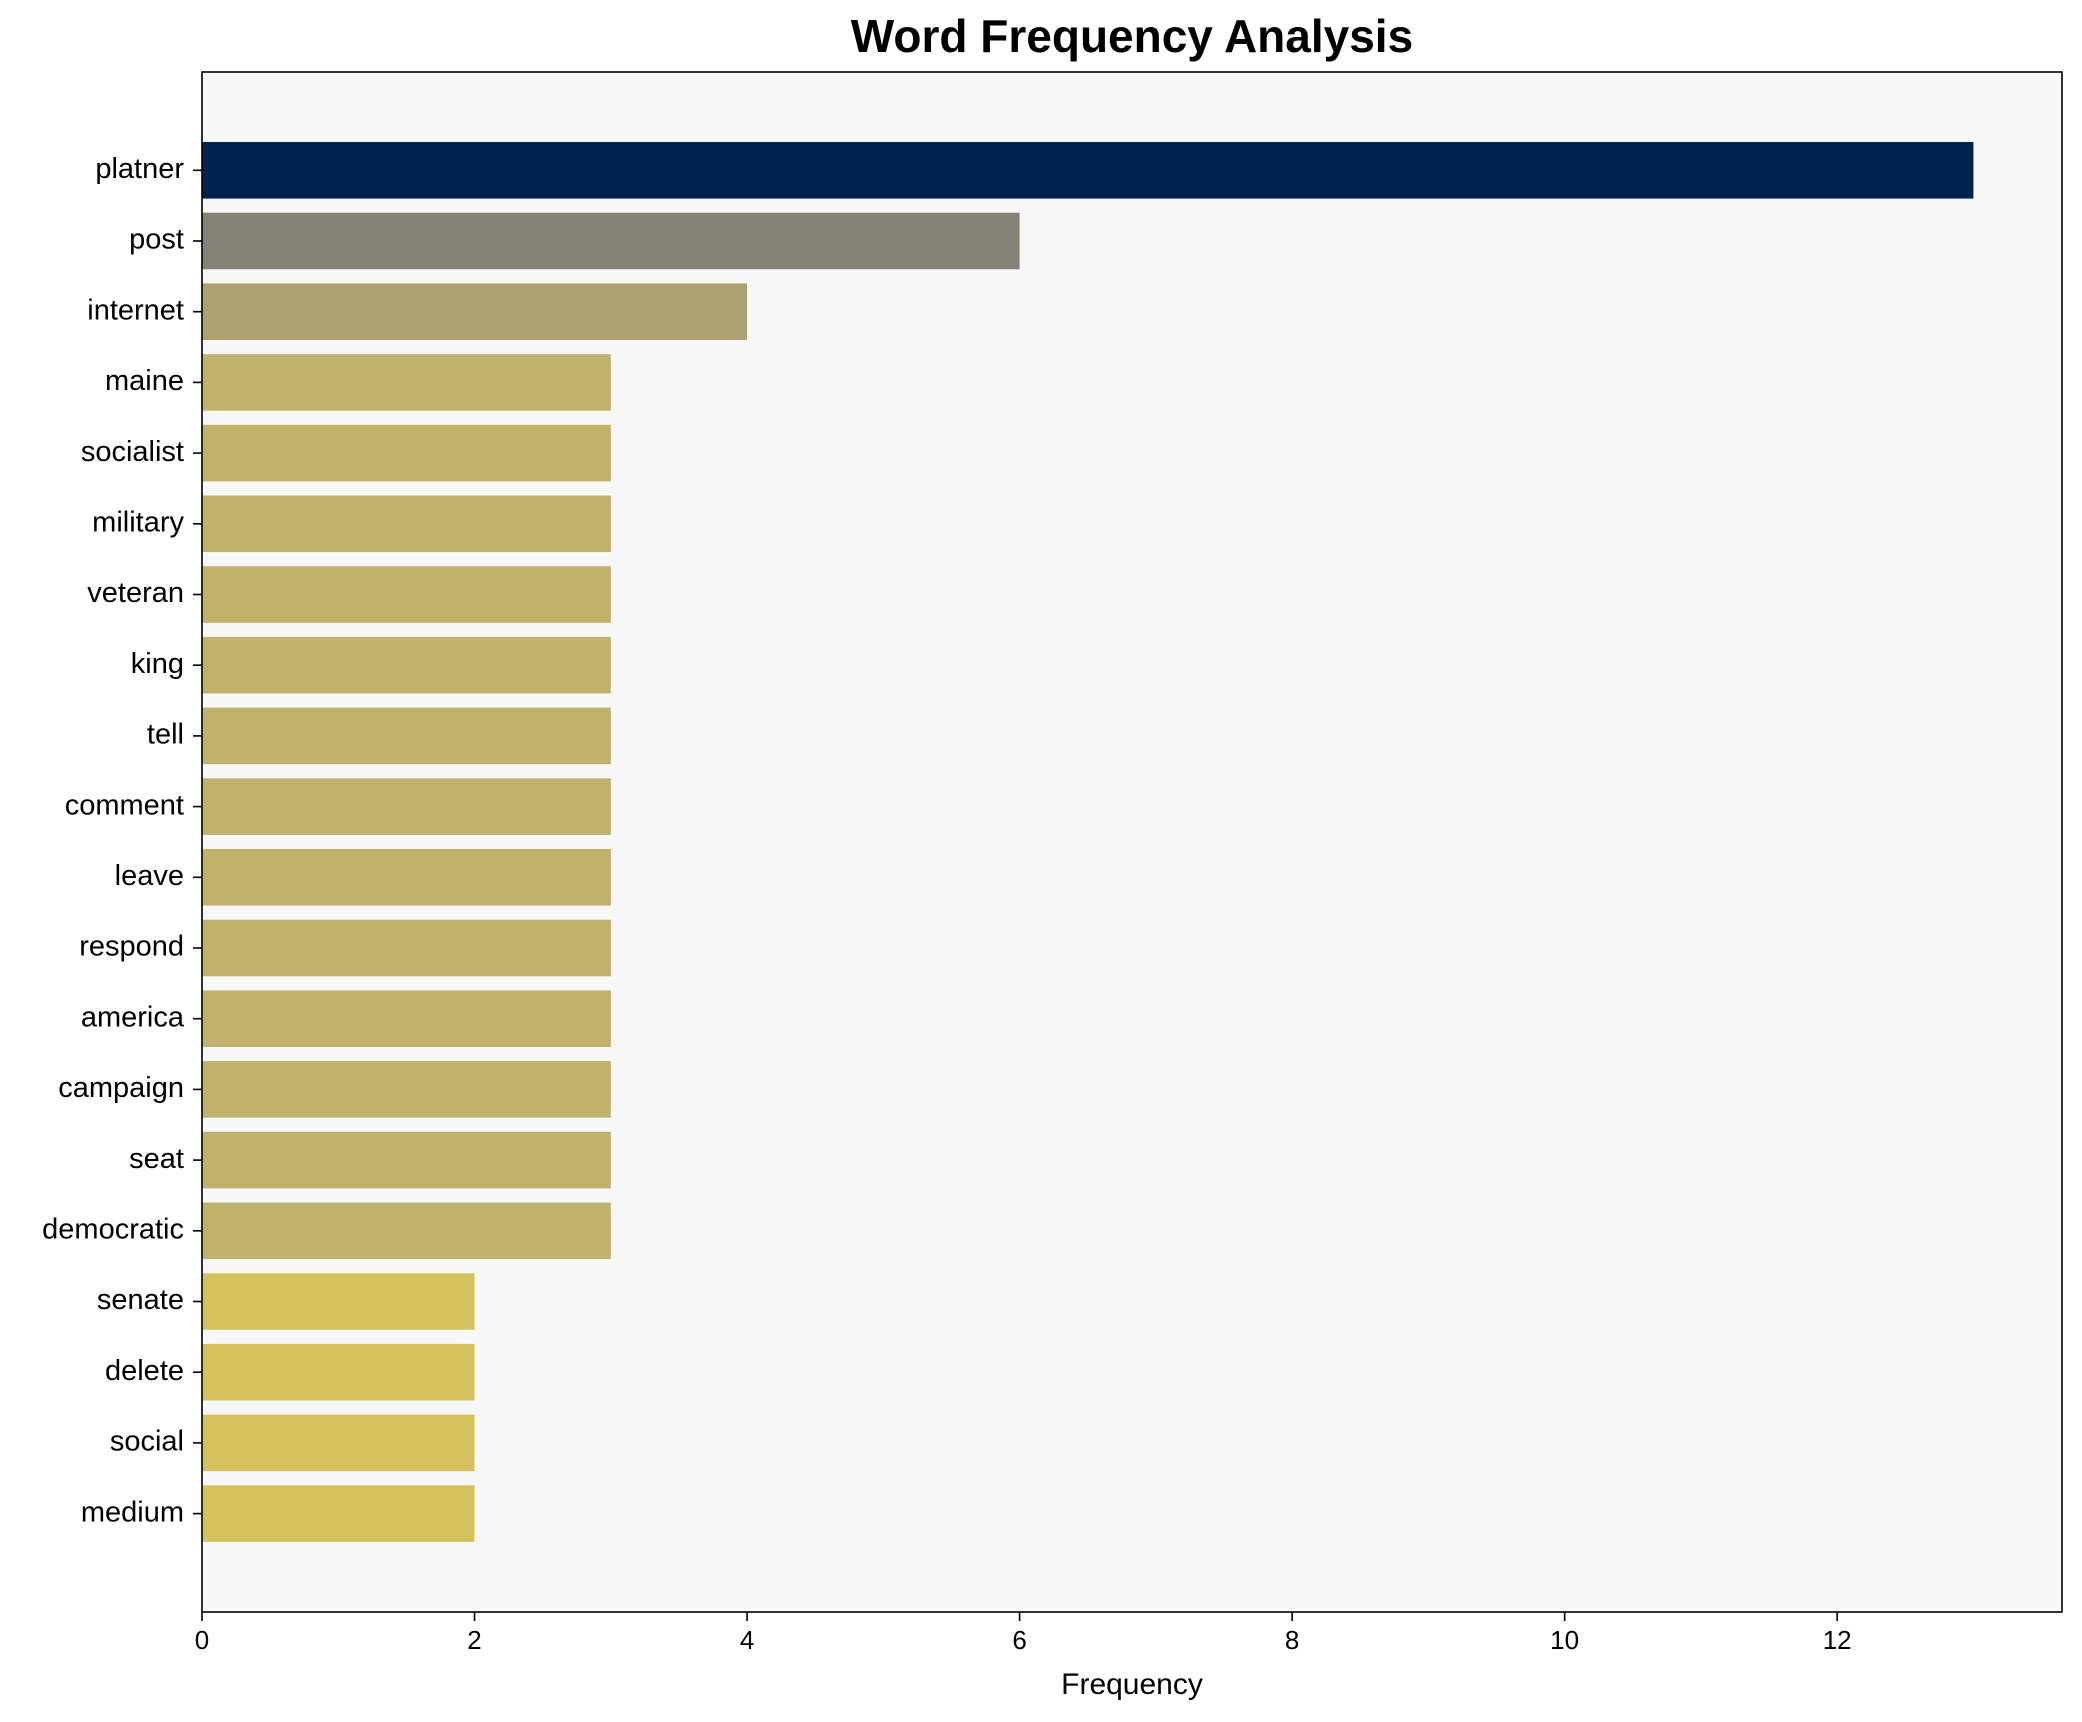 The height and width of the screenshot is (1722, 2082). I want to click on x-tick-label: 10, so click(1564, 1640).